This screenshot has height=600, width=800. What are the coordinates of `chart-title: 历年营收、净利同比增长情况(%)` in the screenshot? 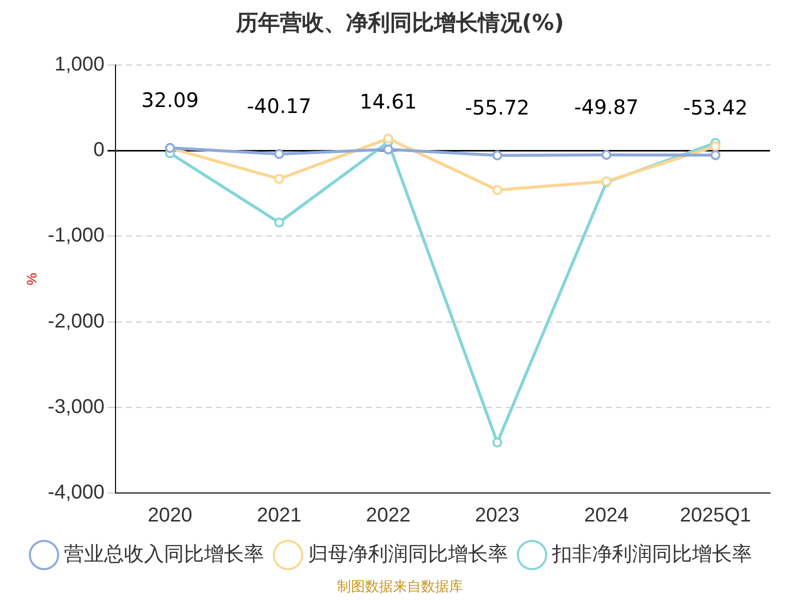 It's located at (400, 24).